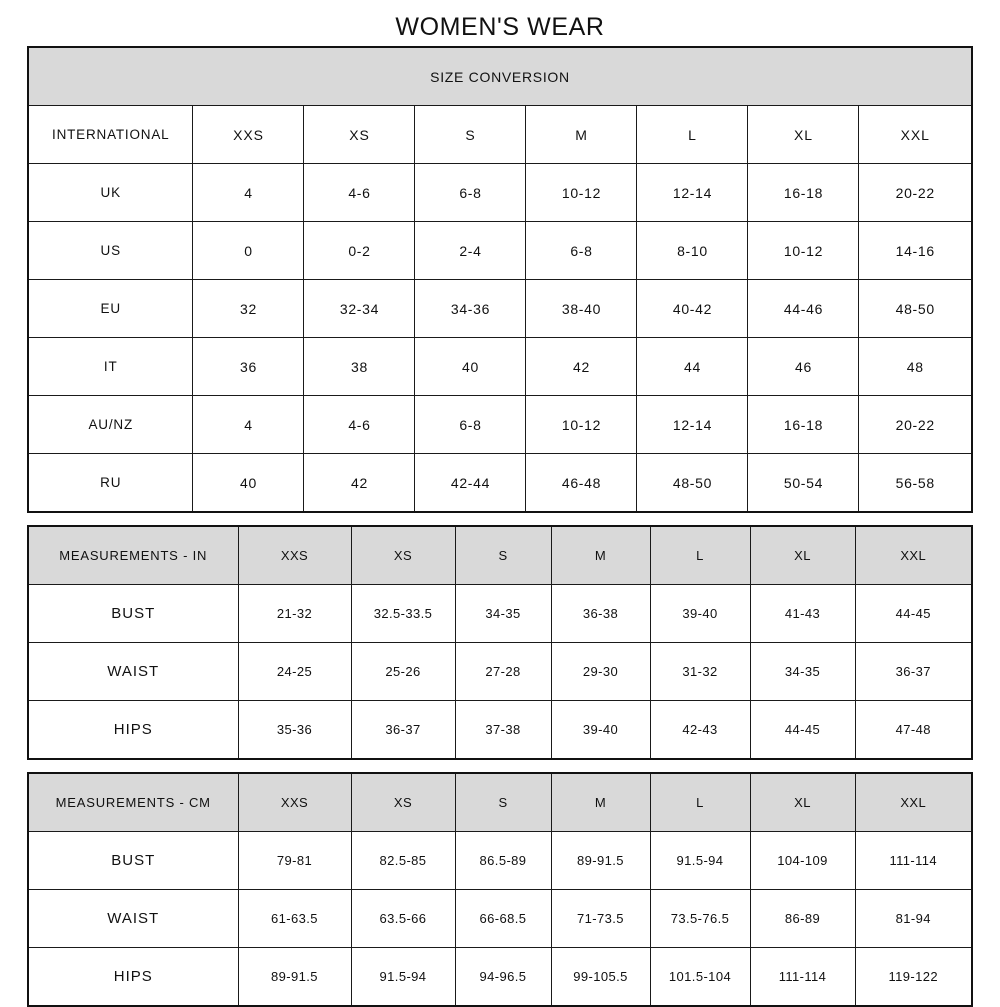 Image resolution: width=1000 pixels, height=1007 pixels. What do you see at coordinates (803, 366) in the screenshot?
I see `table-cell: 46` at bounding box center [803, 366].